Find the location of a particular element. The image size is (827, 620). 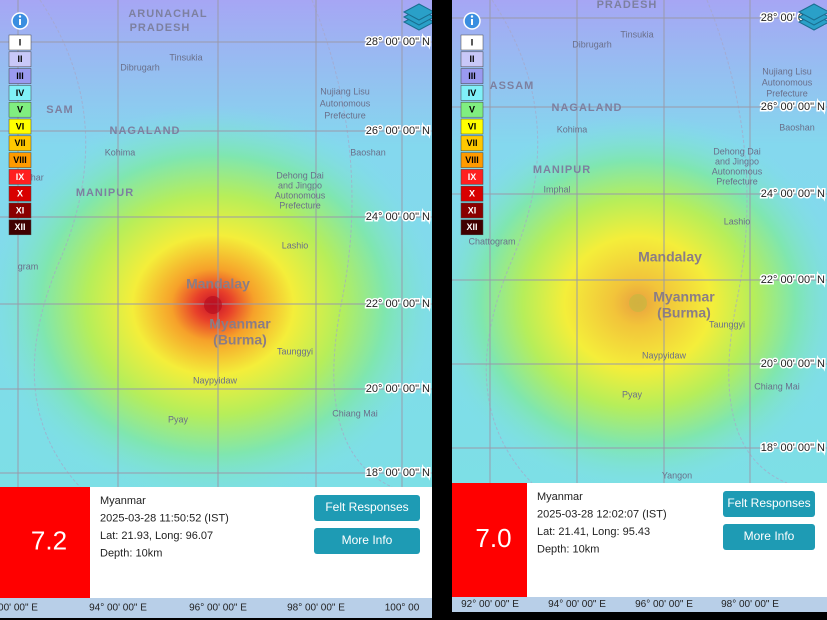

event-location: Myanmar is located at coordinates (560, 497).